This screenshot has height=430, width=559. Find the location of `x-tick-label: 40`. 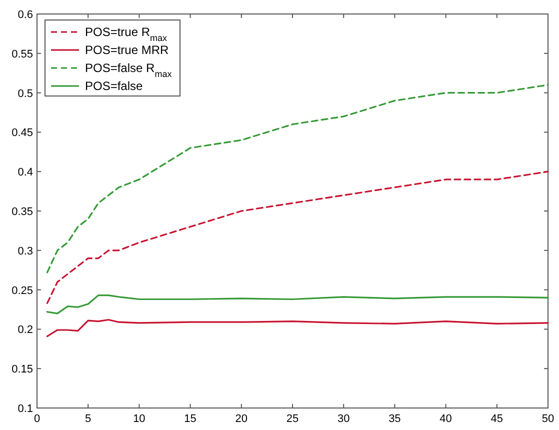

x-tick-label: 40 is located at coordinates (446, 419).